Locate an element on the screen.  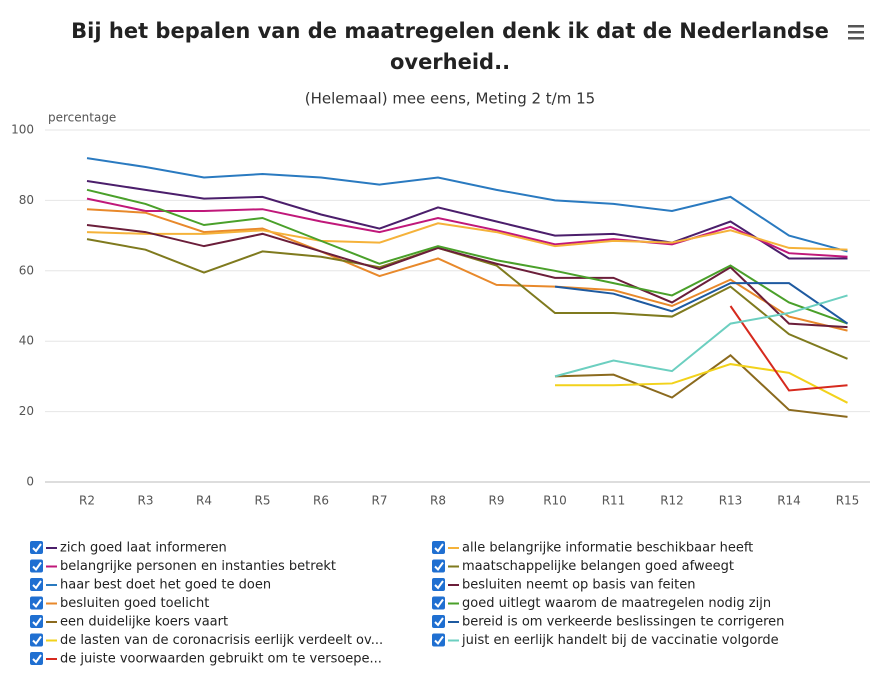
x-tick-label: R14 is located at coordinates (789, 501).